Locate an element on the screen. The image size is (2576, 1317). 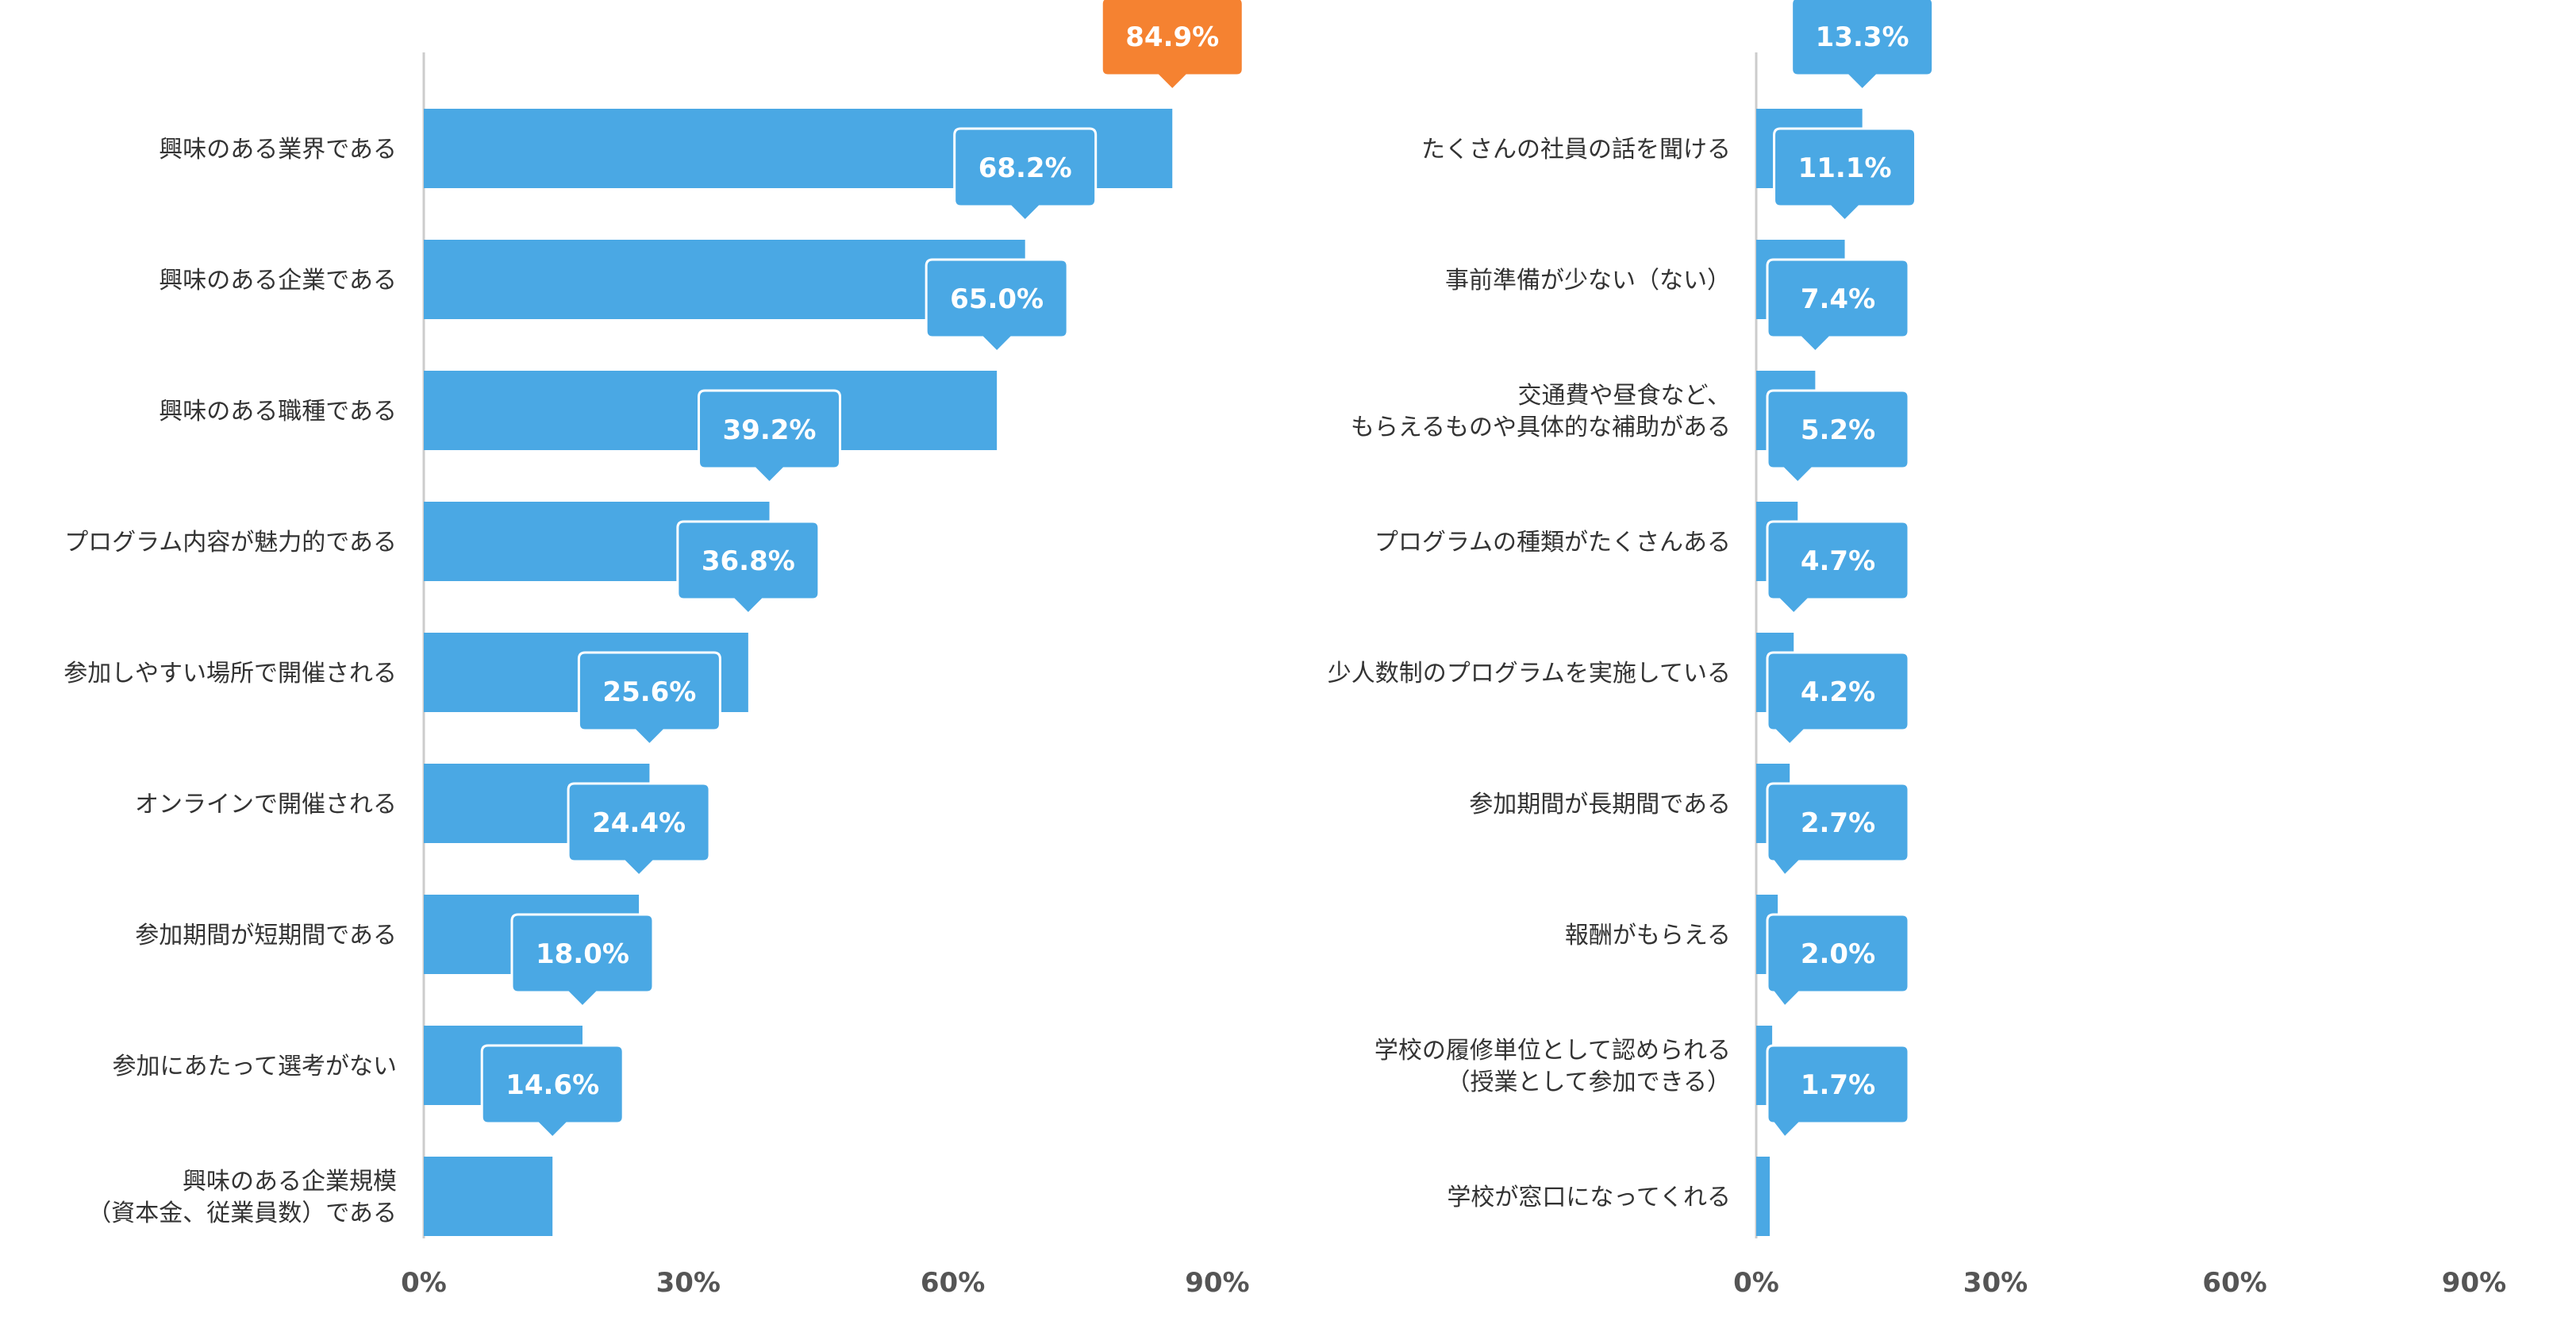
value-label-text: 84.9% is located at coordinates (1172, 37).